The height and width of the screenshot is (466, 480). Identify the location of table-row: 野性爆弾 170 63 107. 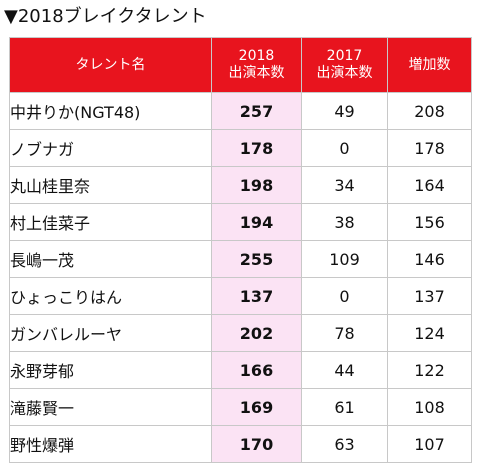
(240, 444).